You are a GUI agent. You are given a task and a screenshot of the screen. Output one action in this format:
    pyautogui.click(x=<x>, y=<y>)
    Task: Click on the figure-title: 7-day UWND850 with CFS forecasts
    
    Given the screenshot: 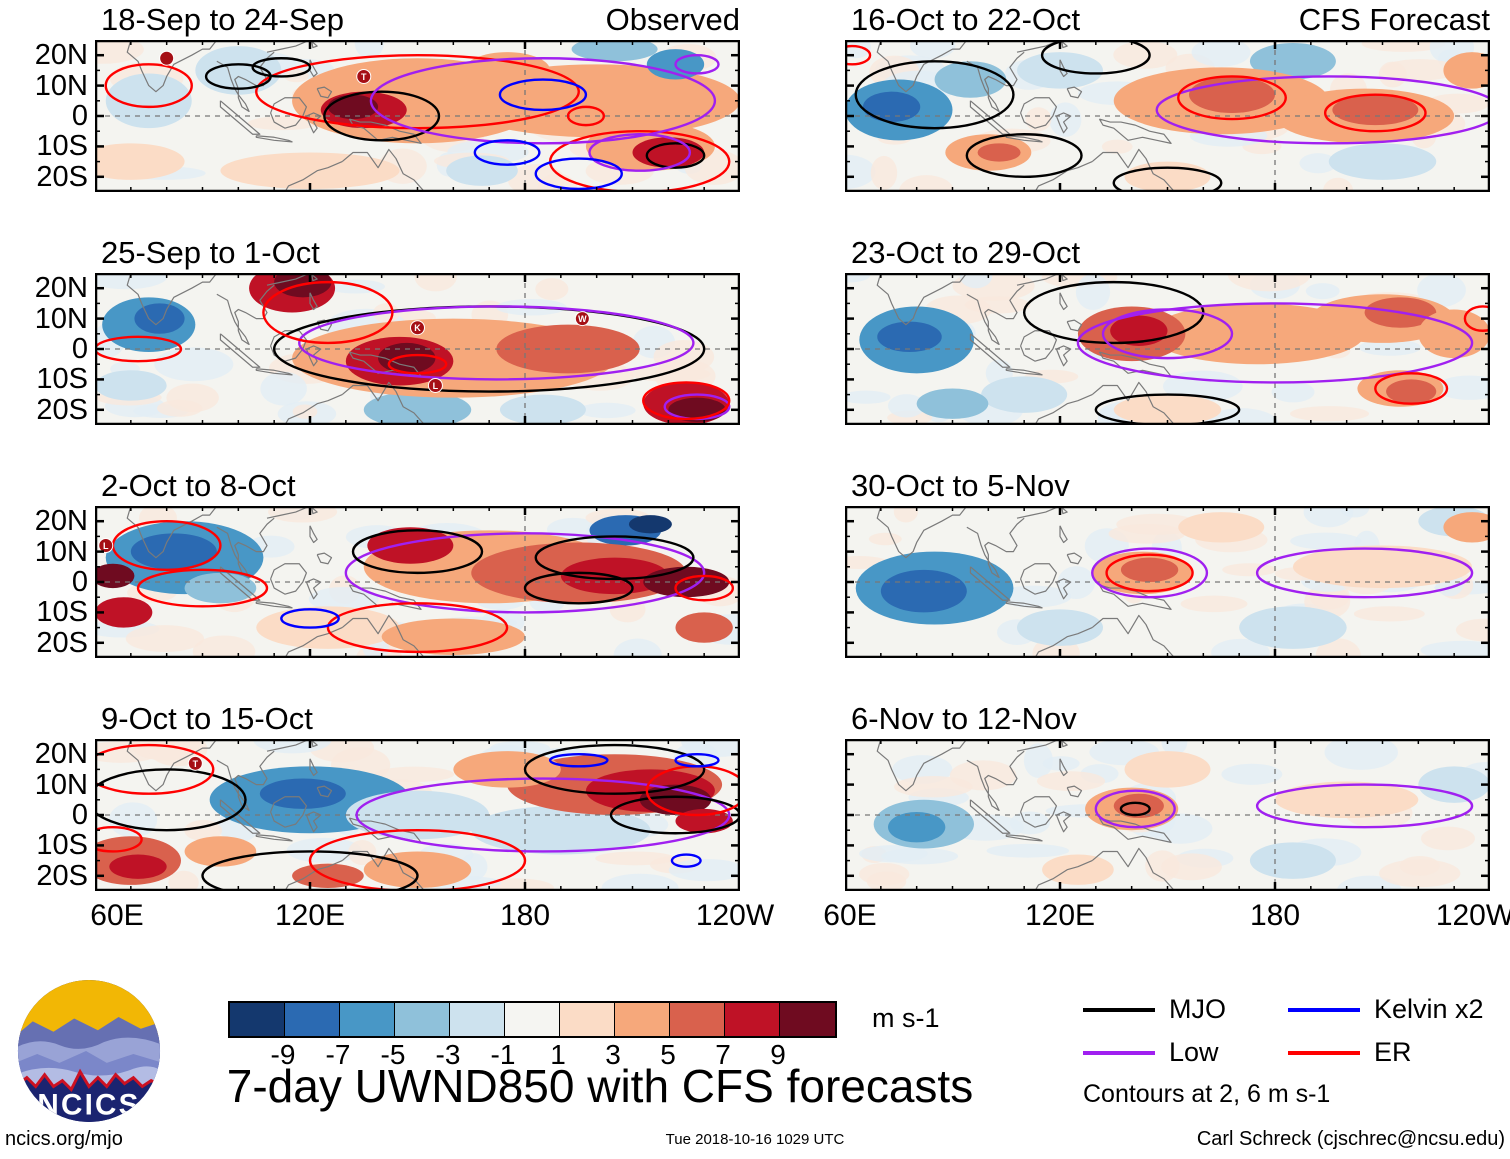 What is the action you would take?
    pyautogui.click(x=600, y=1086)
    